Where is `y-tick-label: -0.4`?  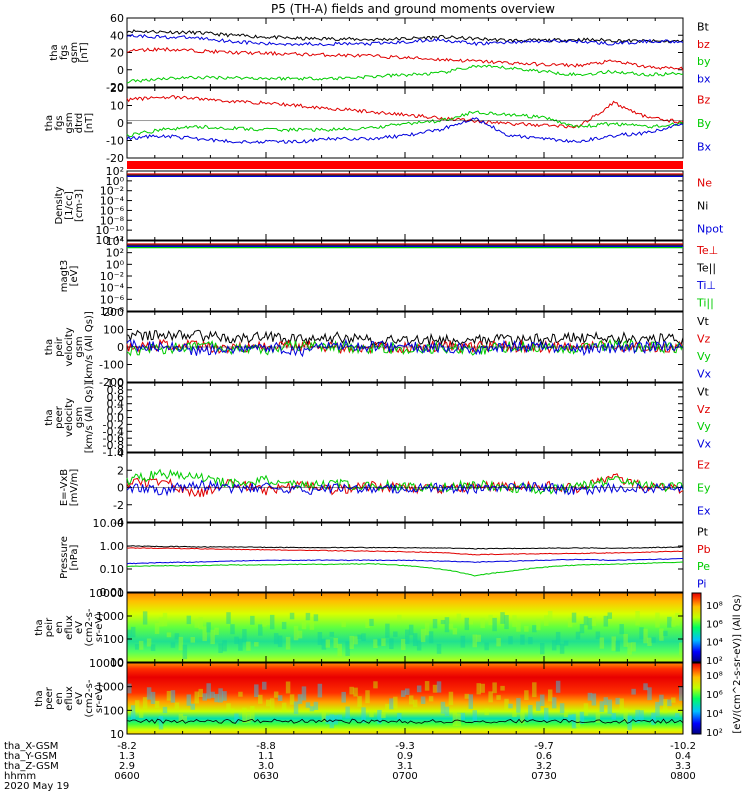
y-tick-label: -0.4 is located at coordinates (113, 431).